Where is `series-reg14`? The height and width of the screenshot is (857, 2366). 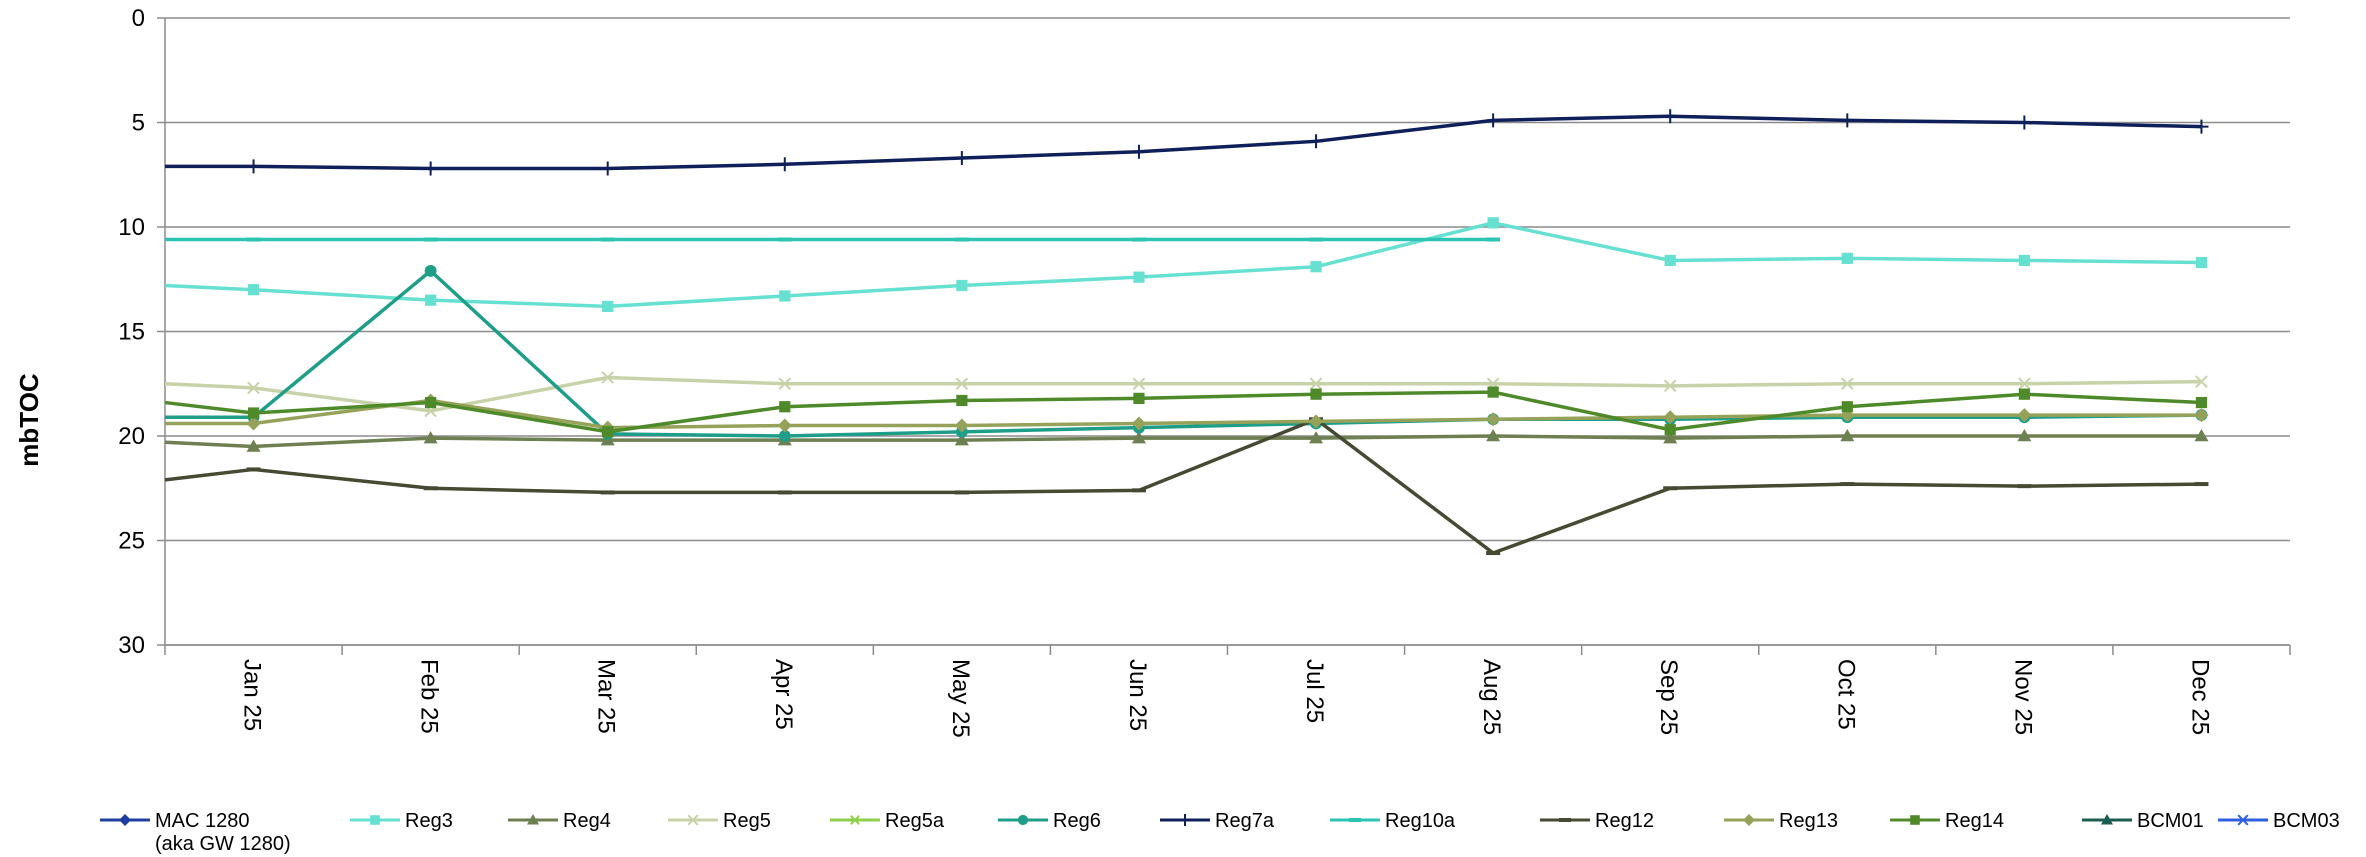 series-reg14 is located at coordinates (1186, 412).